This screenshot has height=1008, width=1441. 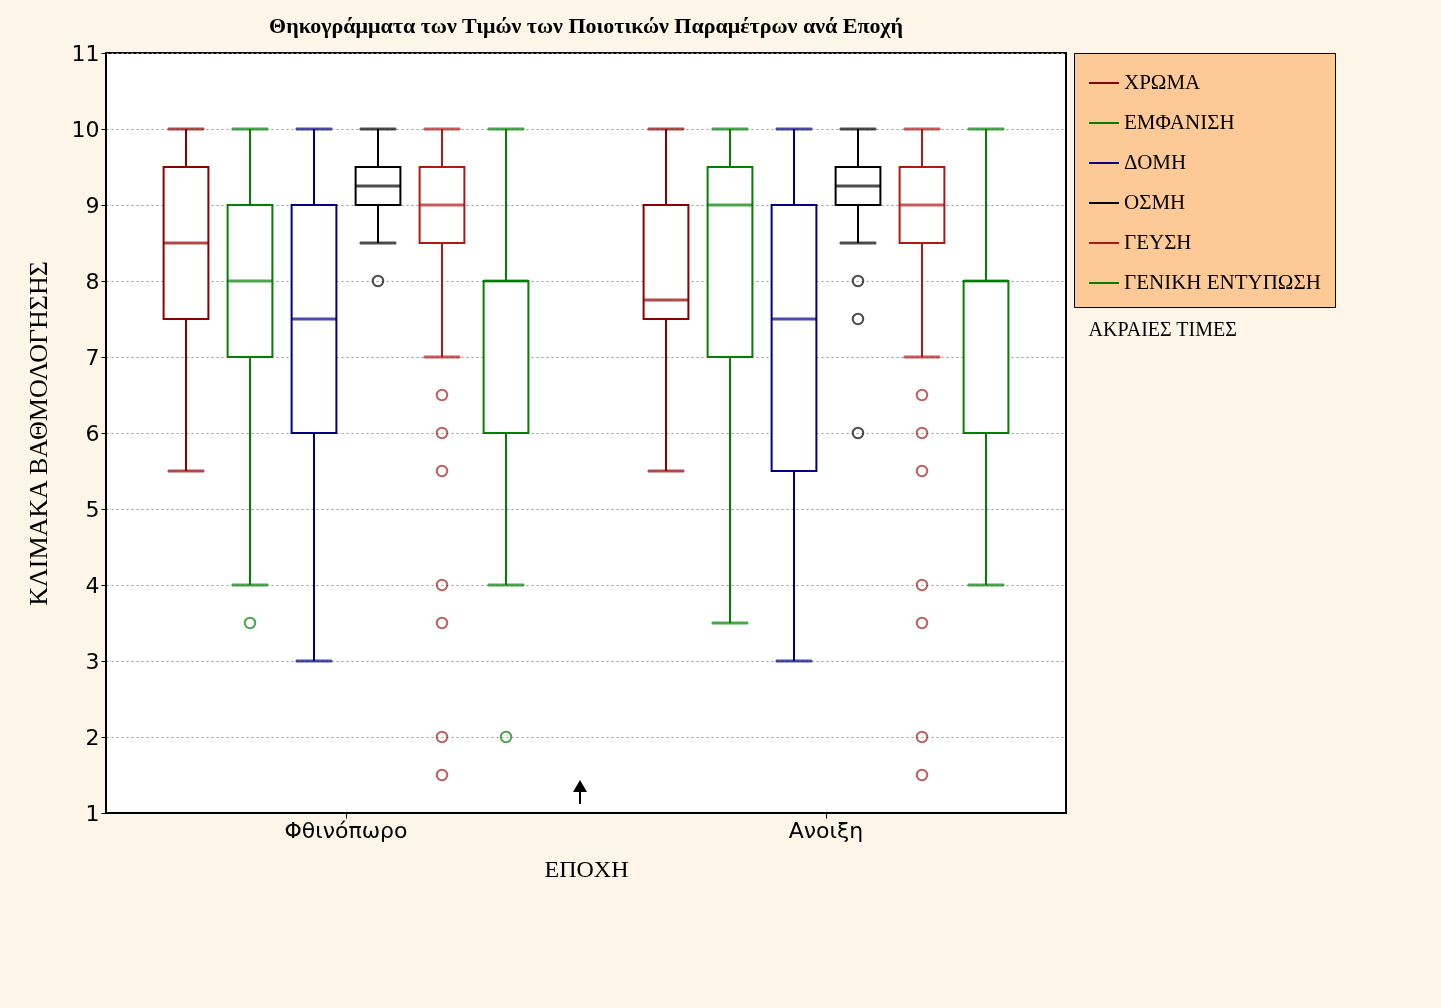 What do you see at coordinates (92, 509) in the screenshot?
I see `y-tick-label: 5` at bounding box center [92, 509].